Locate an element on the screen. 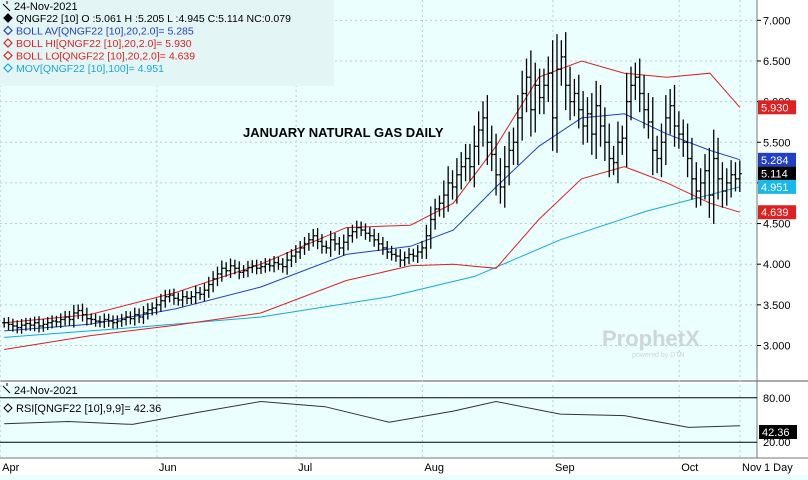 The height and width of the screenshot is (480, 808). legend-date: 24-Nov-2021 is located at coordinates (40, 7).